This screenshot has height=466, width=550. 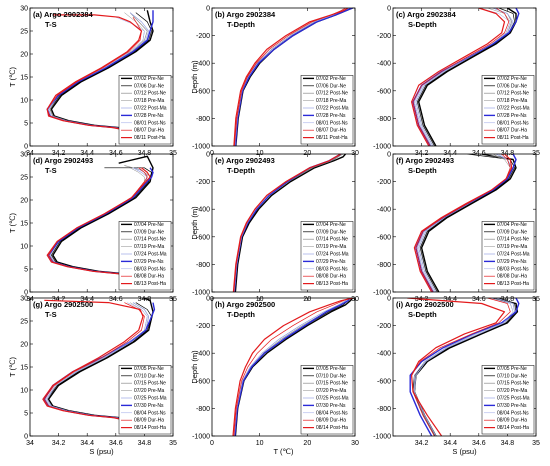 I want to click on legend-entry: 08/04 Post-Ns, so click(x=513, y=413).